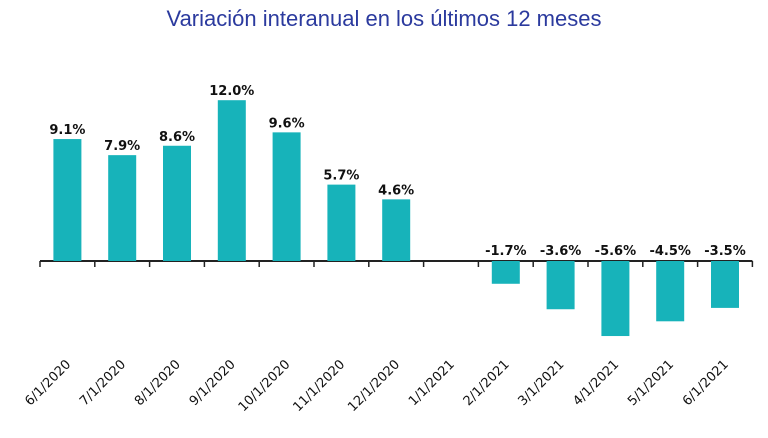 The image size is (768, 438). Describe the element at coordinates (706, 383) in the screenshot. I see `x-tick-label: 6/1/2021` at that location.